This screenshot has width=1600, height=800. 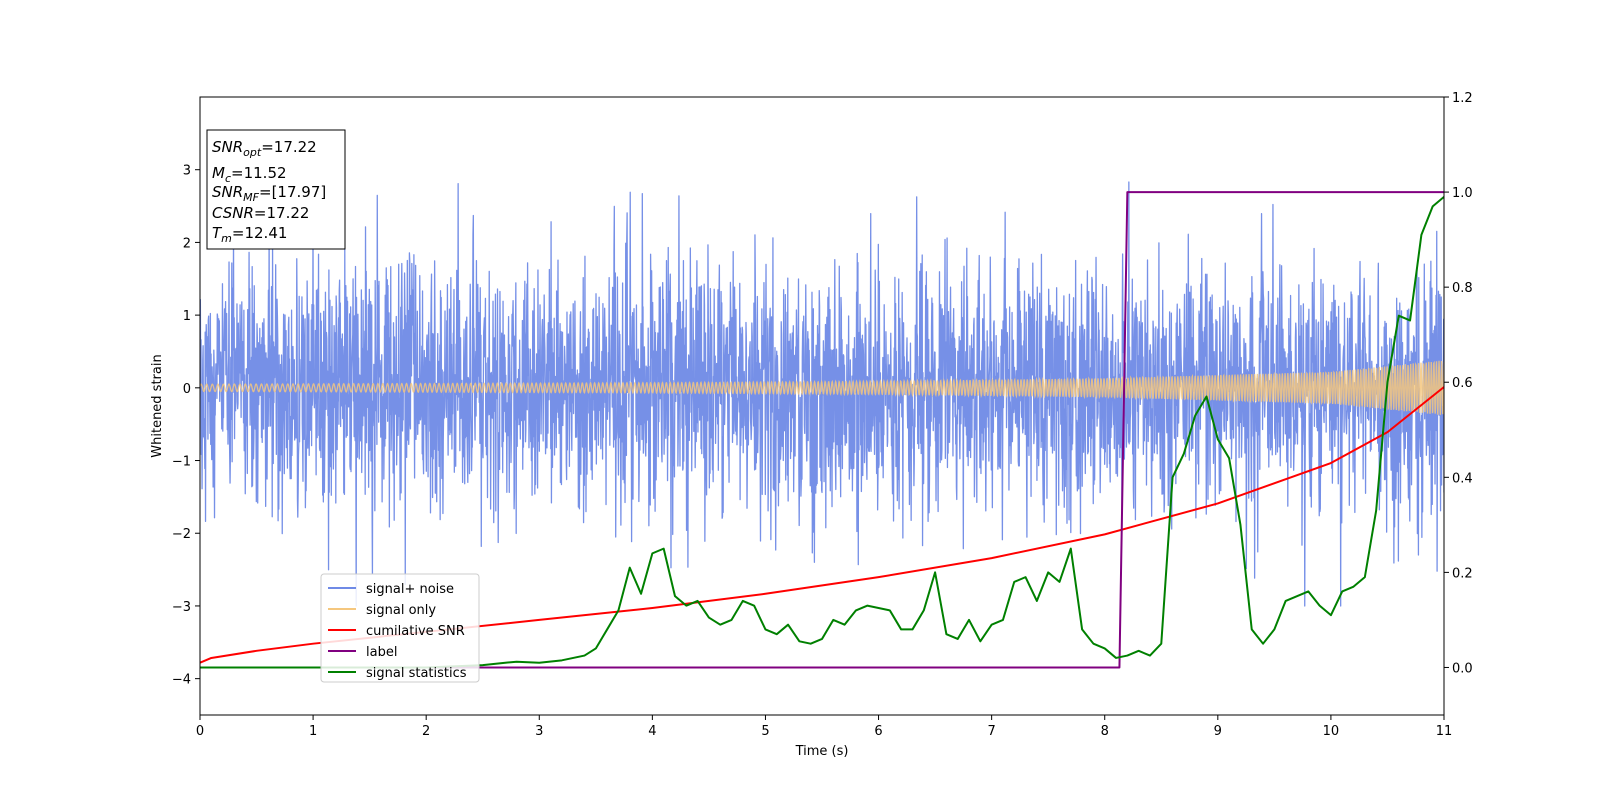 I want to click on legend-label: label, so click(x=381, y=652).